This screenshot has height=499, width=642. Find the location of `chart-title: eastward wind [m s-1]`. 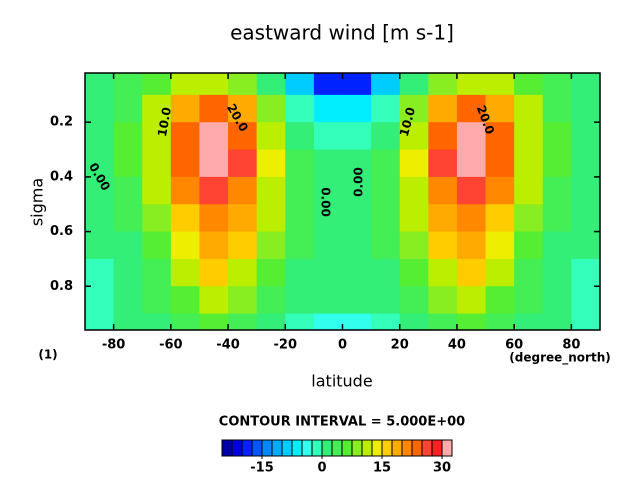

chart-title: eastward wind [m s-1] is located at coordinates (342, 33).